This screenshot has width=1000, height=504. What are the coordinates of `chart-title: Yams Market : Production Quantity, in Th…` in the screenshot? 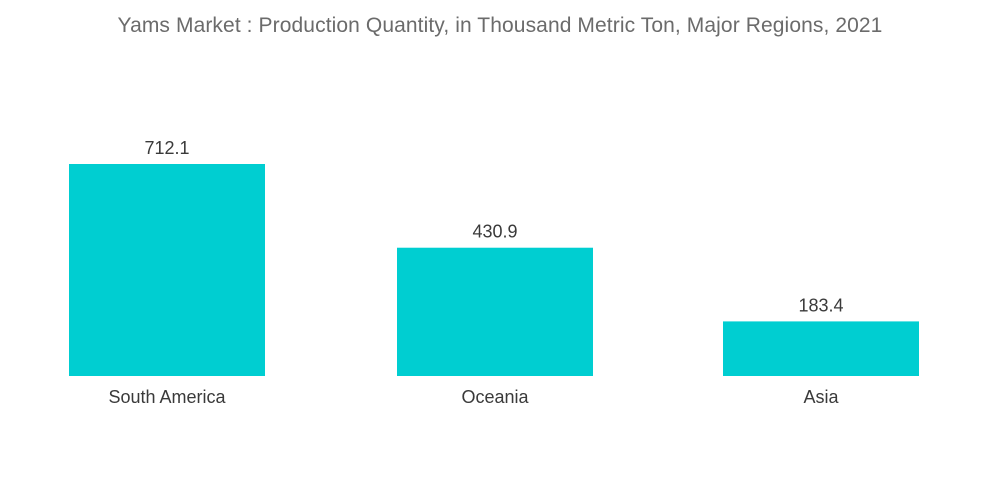 It's located at (500, 25).